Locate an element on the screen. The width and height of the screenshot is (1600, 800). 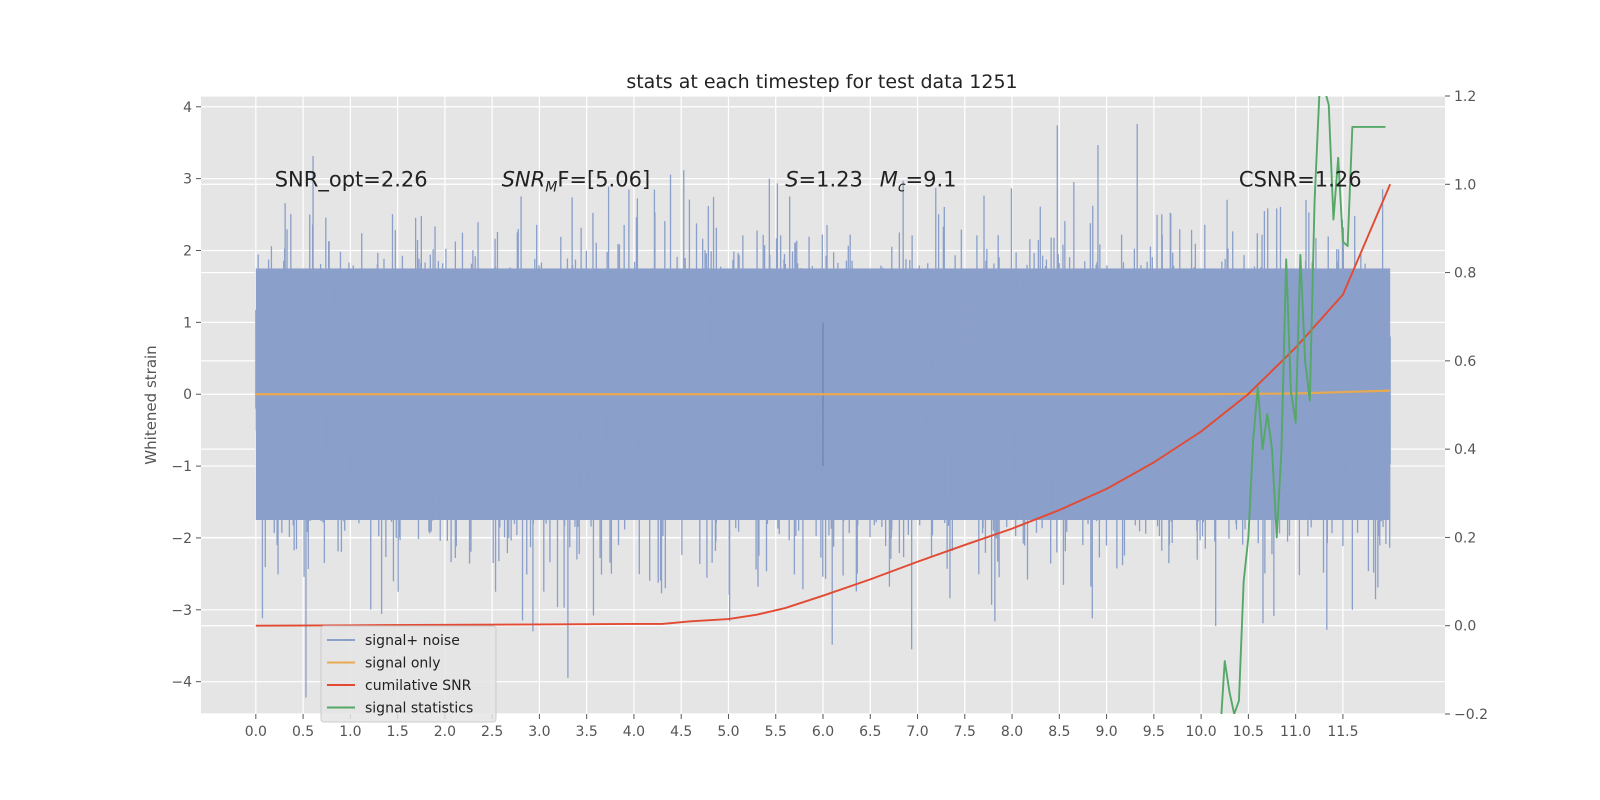
annotation-part: =1.23 is located at coordinates (831, 180).